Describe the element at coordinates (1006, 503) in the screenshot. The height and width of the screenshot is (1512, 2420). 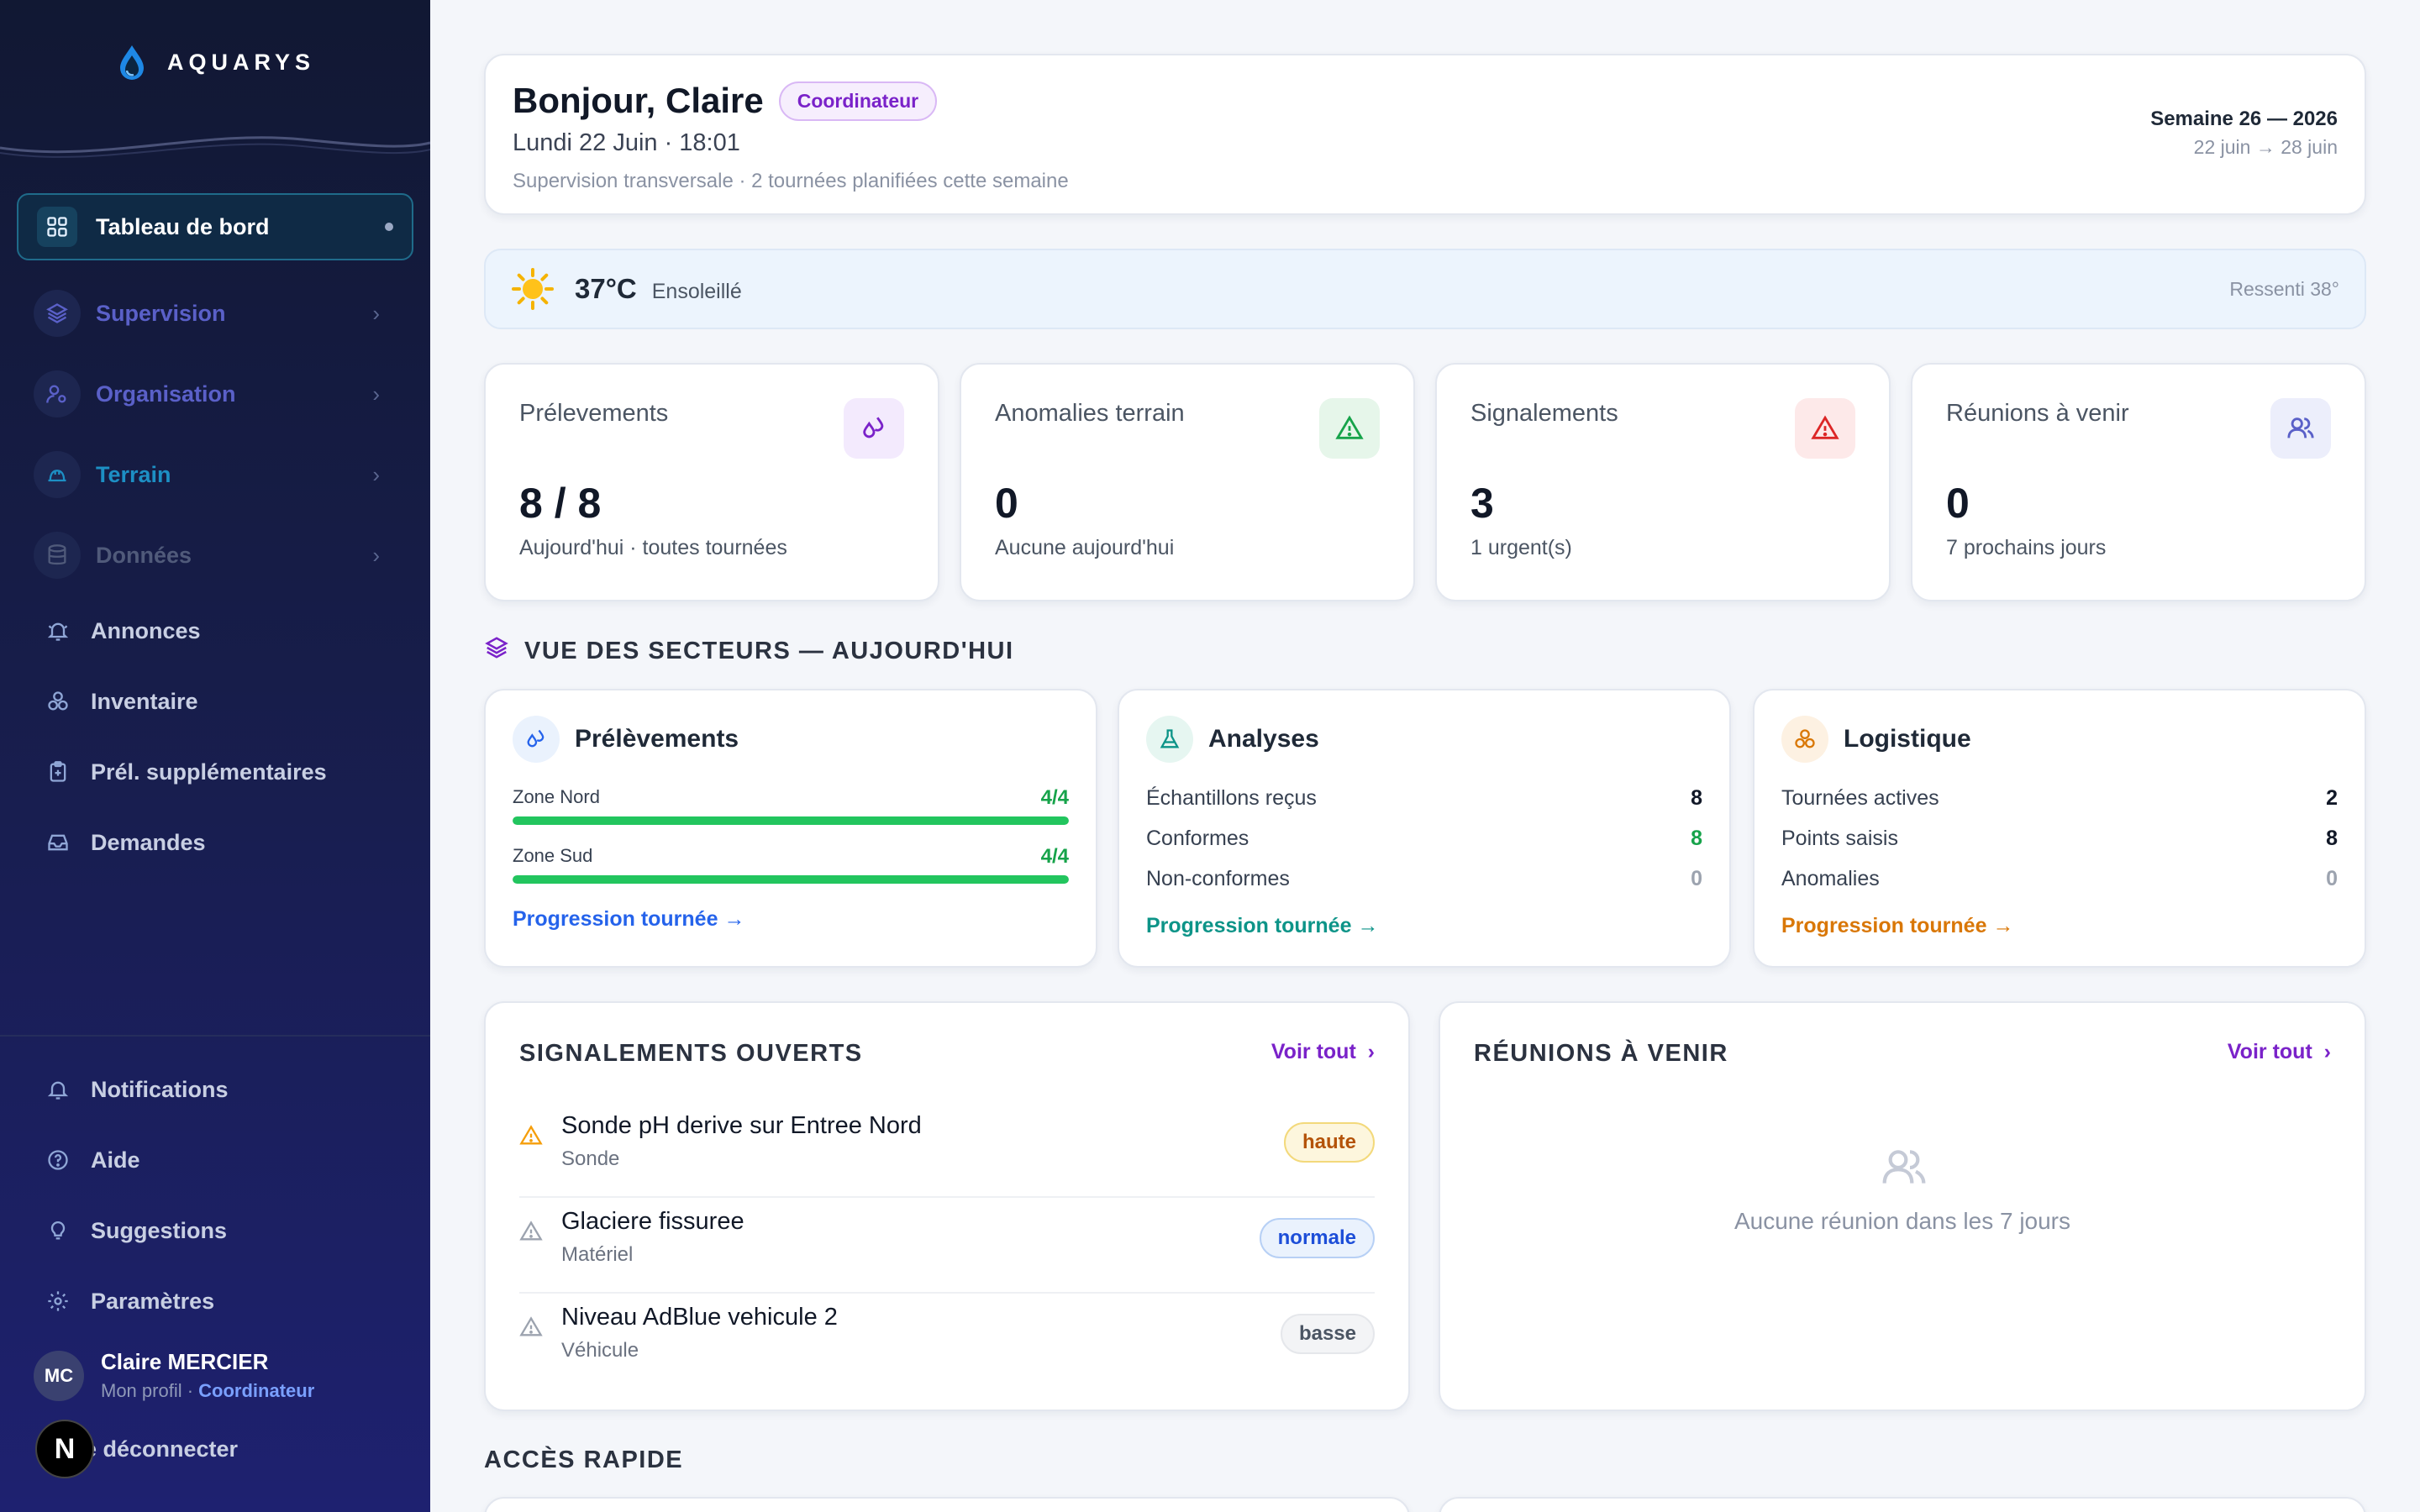
I see `kpi-value: 0` at that location.